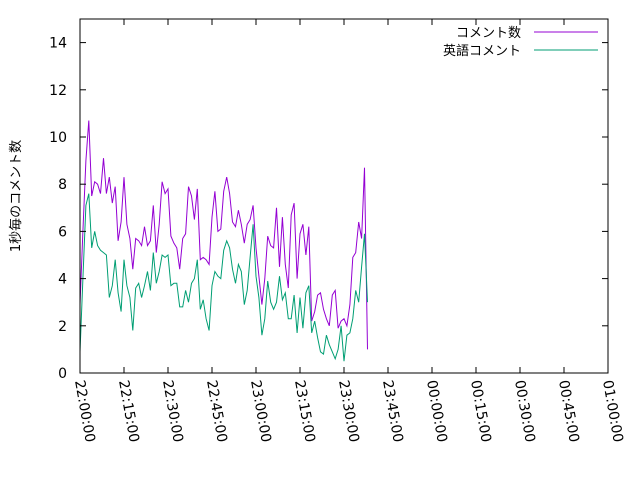  Describe the element at coordinates (62, 374) in the screenshot. I see `y-tick-label: 0` at that location.